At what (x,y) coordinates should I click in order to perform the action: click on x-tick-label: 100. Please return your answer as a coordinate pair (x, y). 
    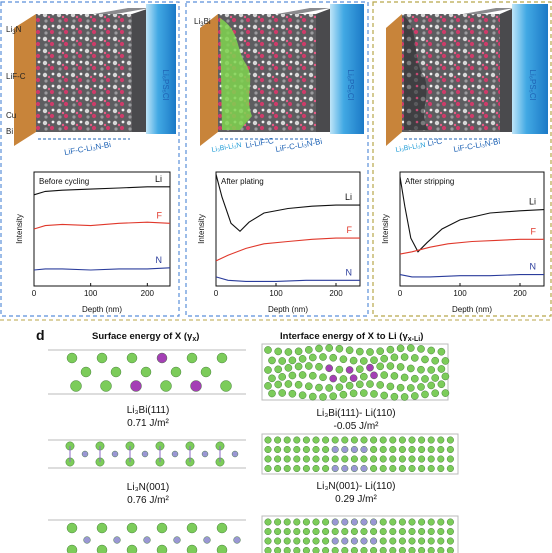
    Looking at the image, I should click on (276, 293).